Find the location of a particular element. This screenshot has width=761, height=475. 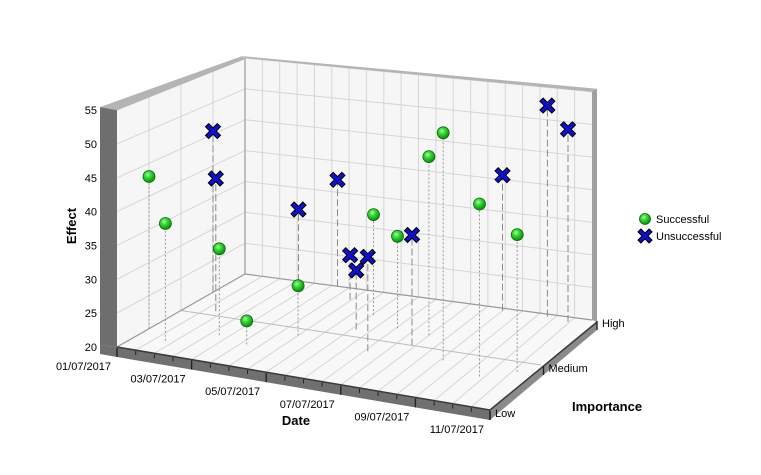

z-axis-title: Importance is located at coordinates (607, 406).